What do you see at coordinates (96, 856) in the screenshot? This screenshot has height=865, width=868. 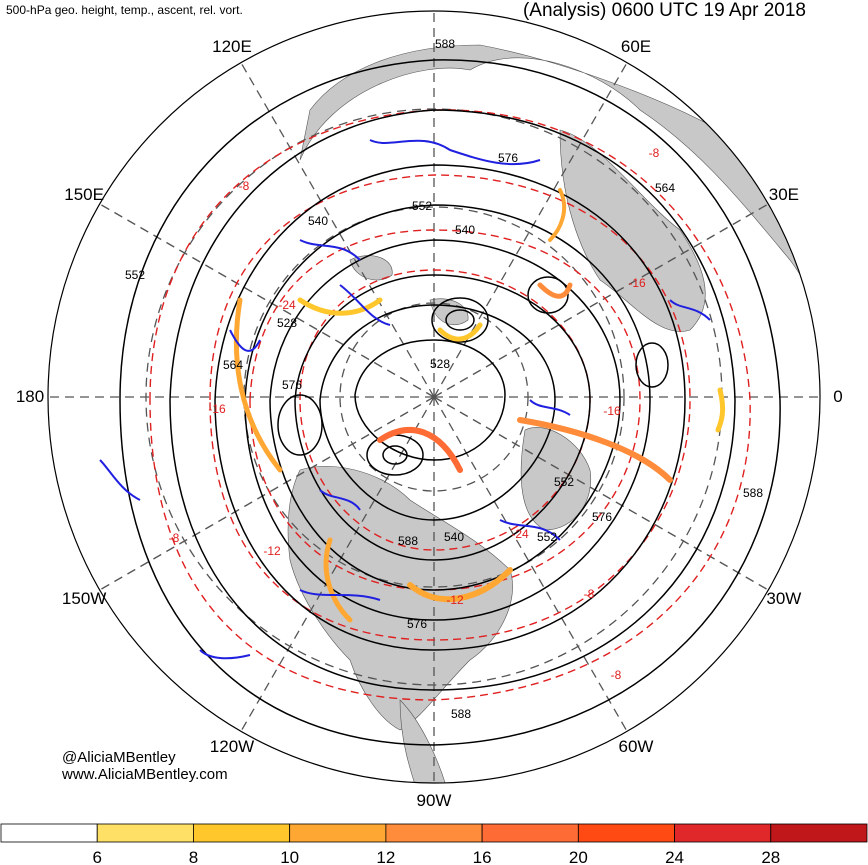 I see `colorbar-tick-label: 6` at bounding box center [96, 856].